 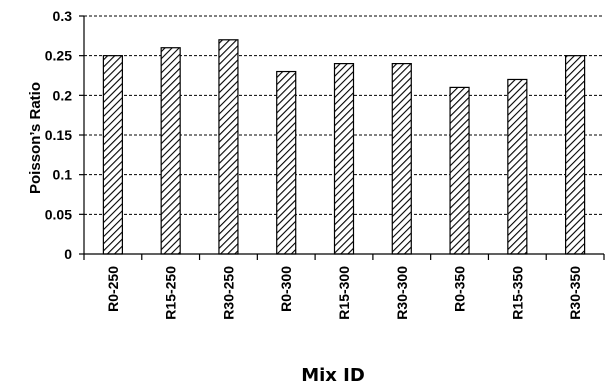 I want to click on y-tick-label: 0.25, so click(x=58, y=56).